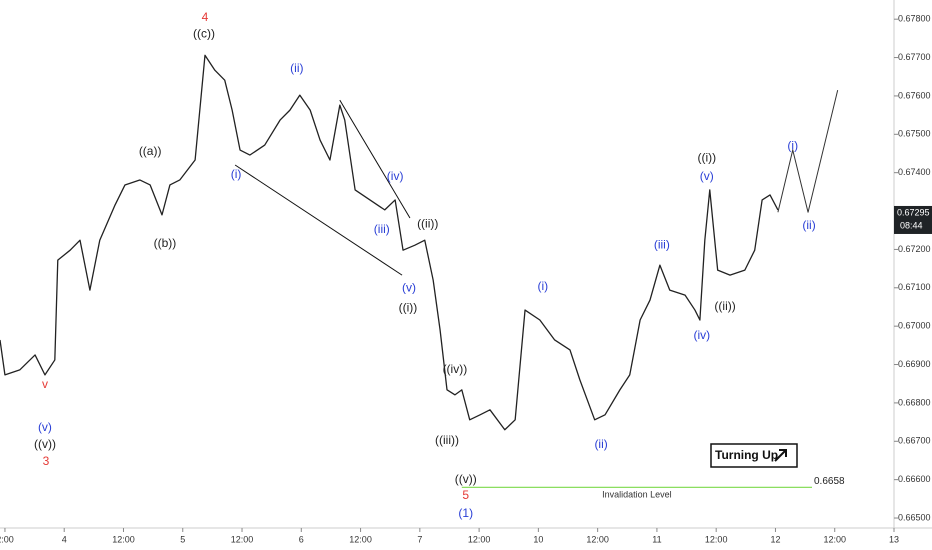 The height and width of the screenshot is (550, 932). Describe the element at coordinates (301, 539) in the screenshot. I see `x-tick-label: 6` at that location.